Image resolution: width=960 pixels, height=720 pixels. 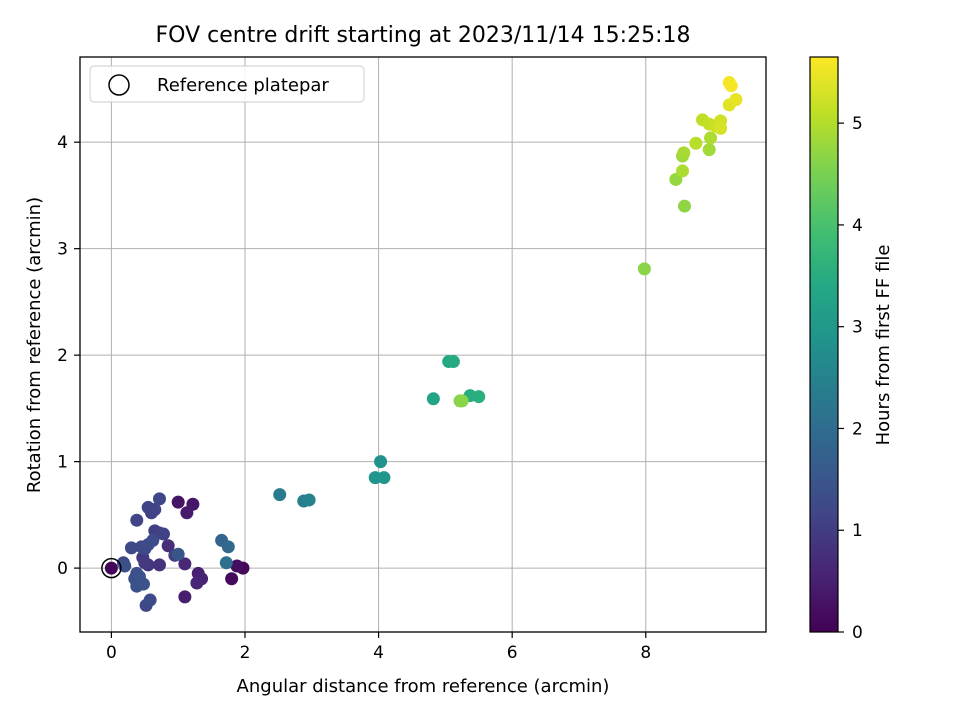 What do you see at coordinates (119, 85) in the screenshot?
I see `legend-marker` at bounding box center [119, 85].